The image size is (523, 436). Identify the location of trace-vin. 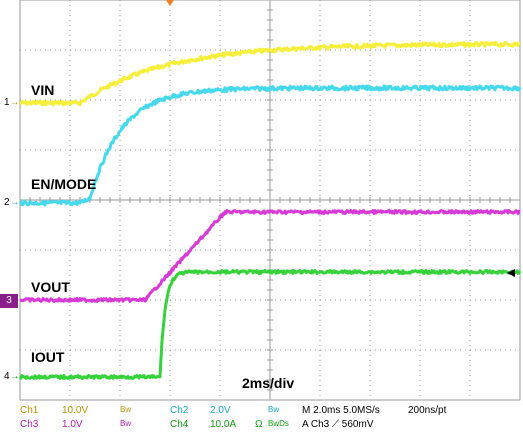
(270, 74).